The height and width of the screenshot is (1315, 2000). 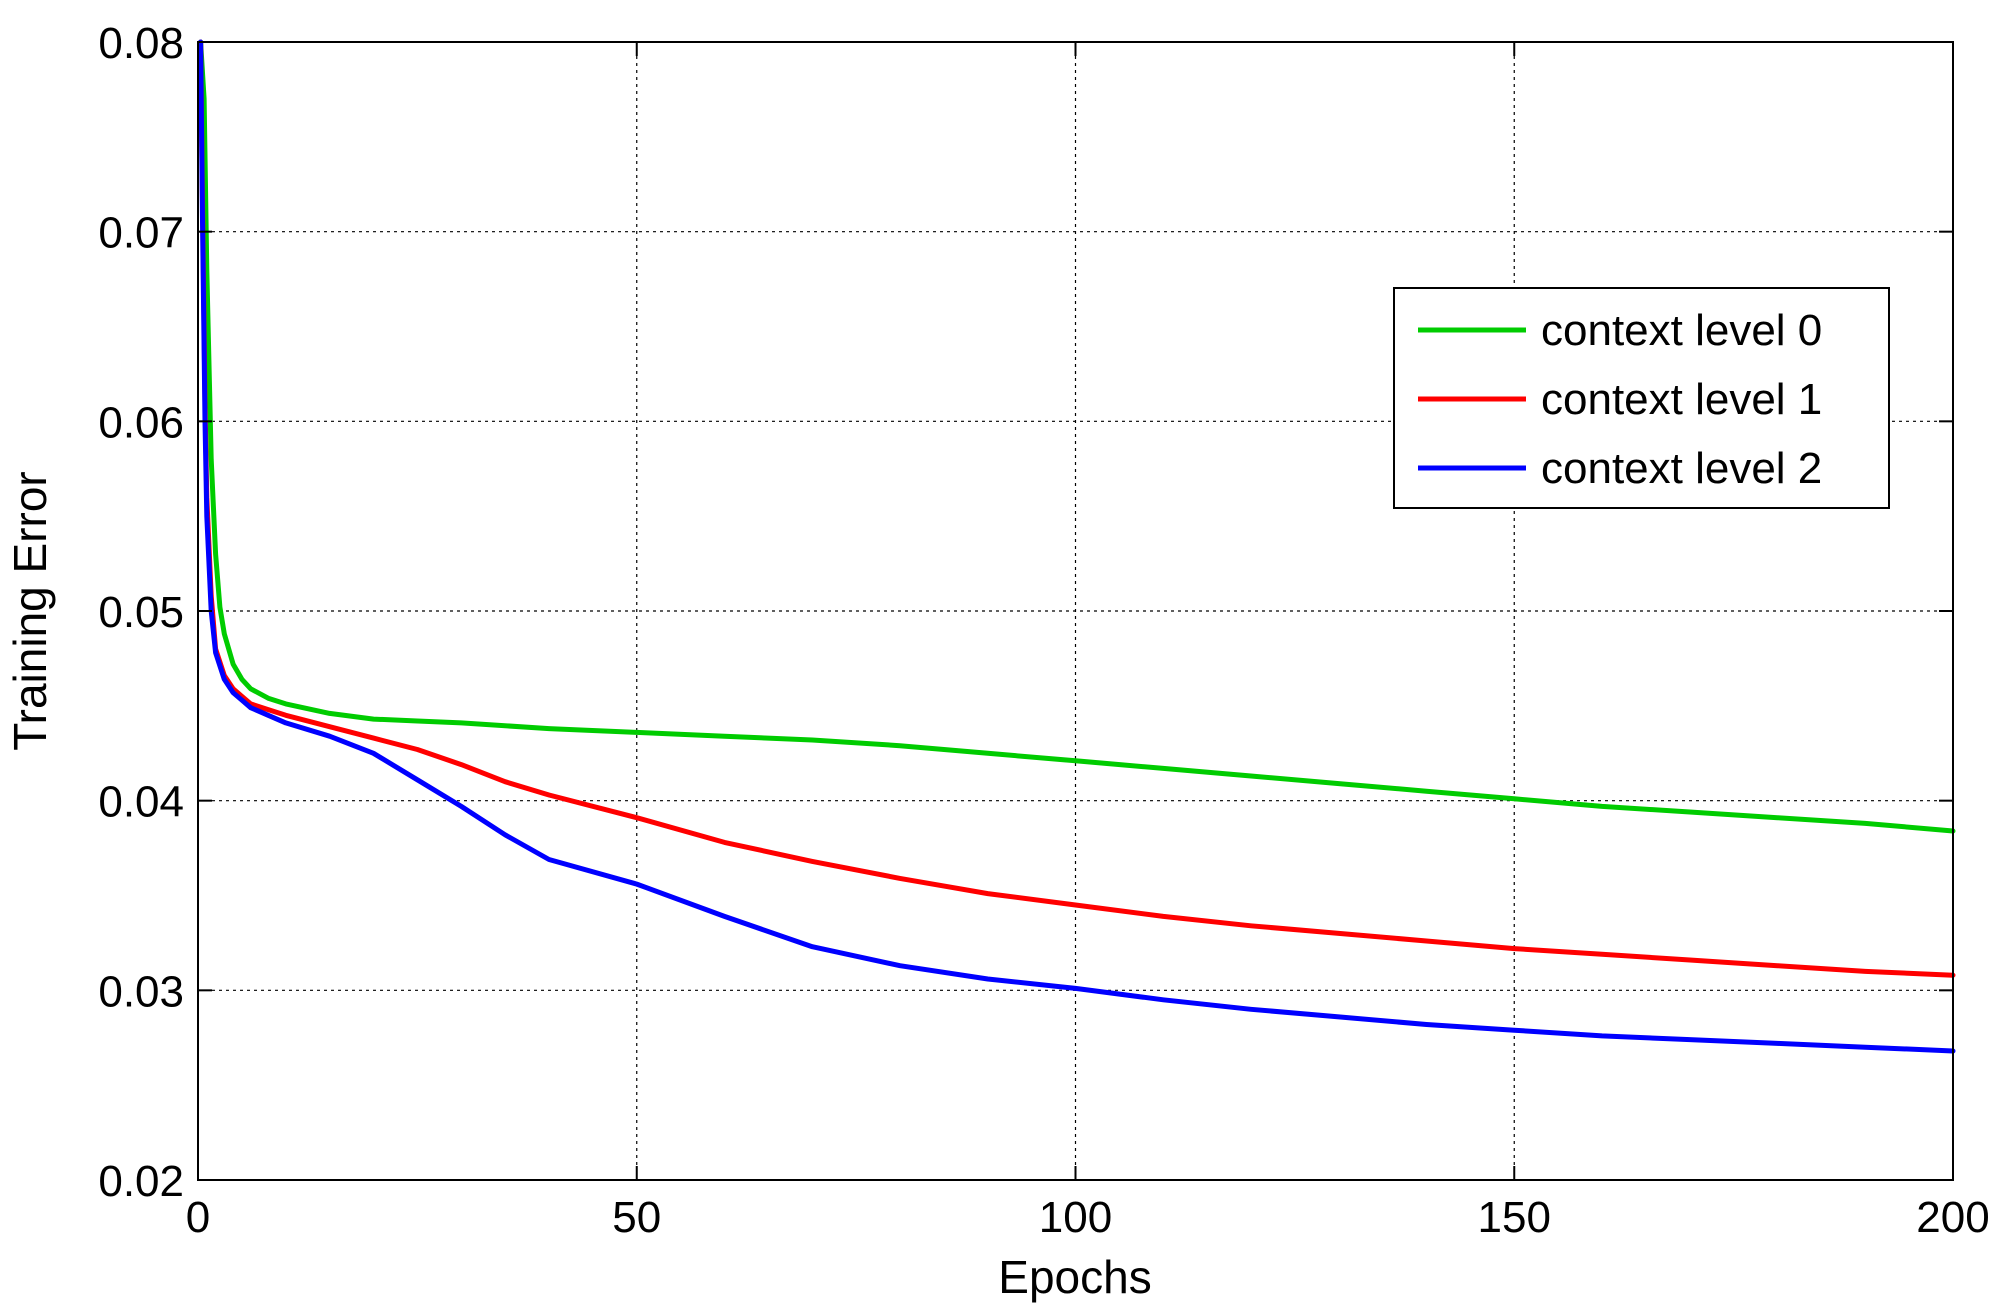 I want to click on legend-label-2: context level 2, so click(x=1681, y=468).